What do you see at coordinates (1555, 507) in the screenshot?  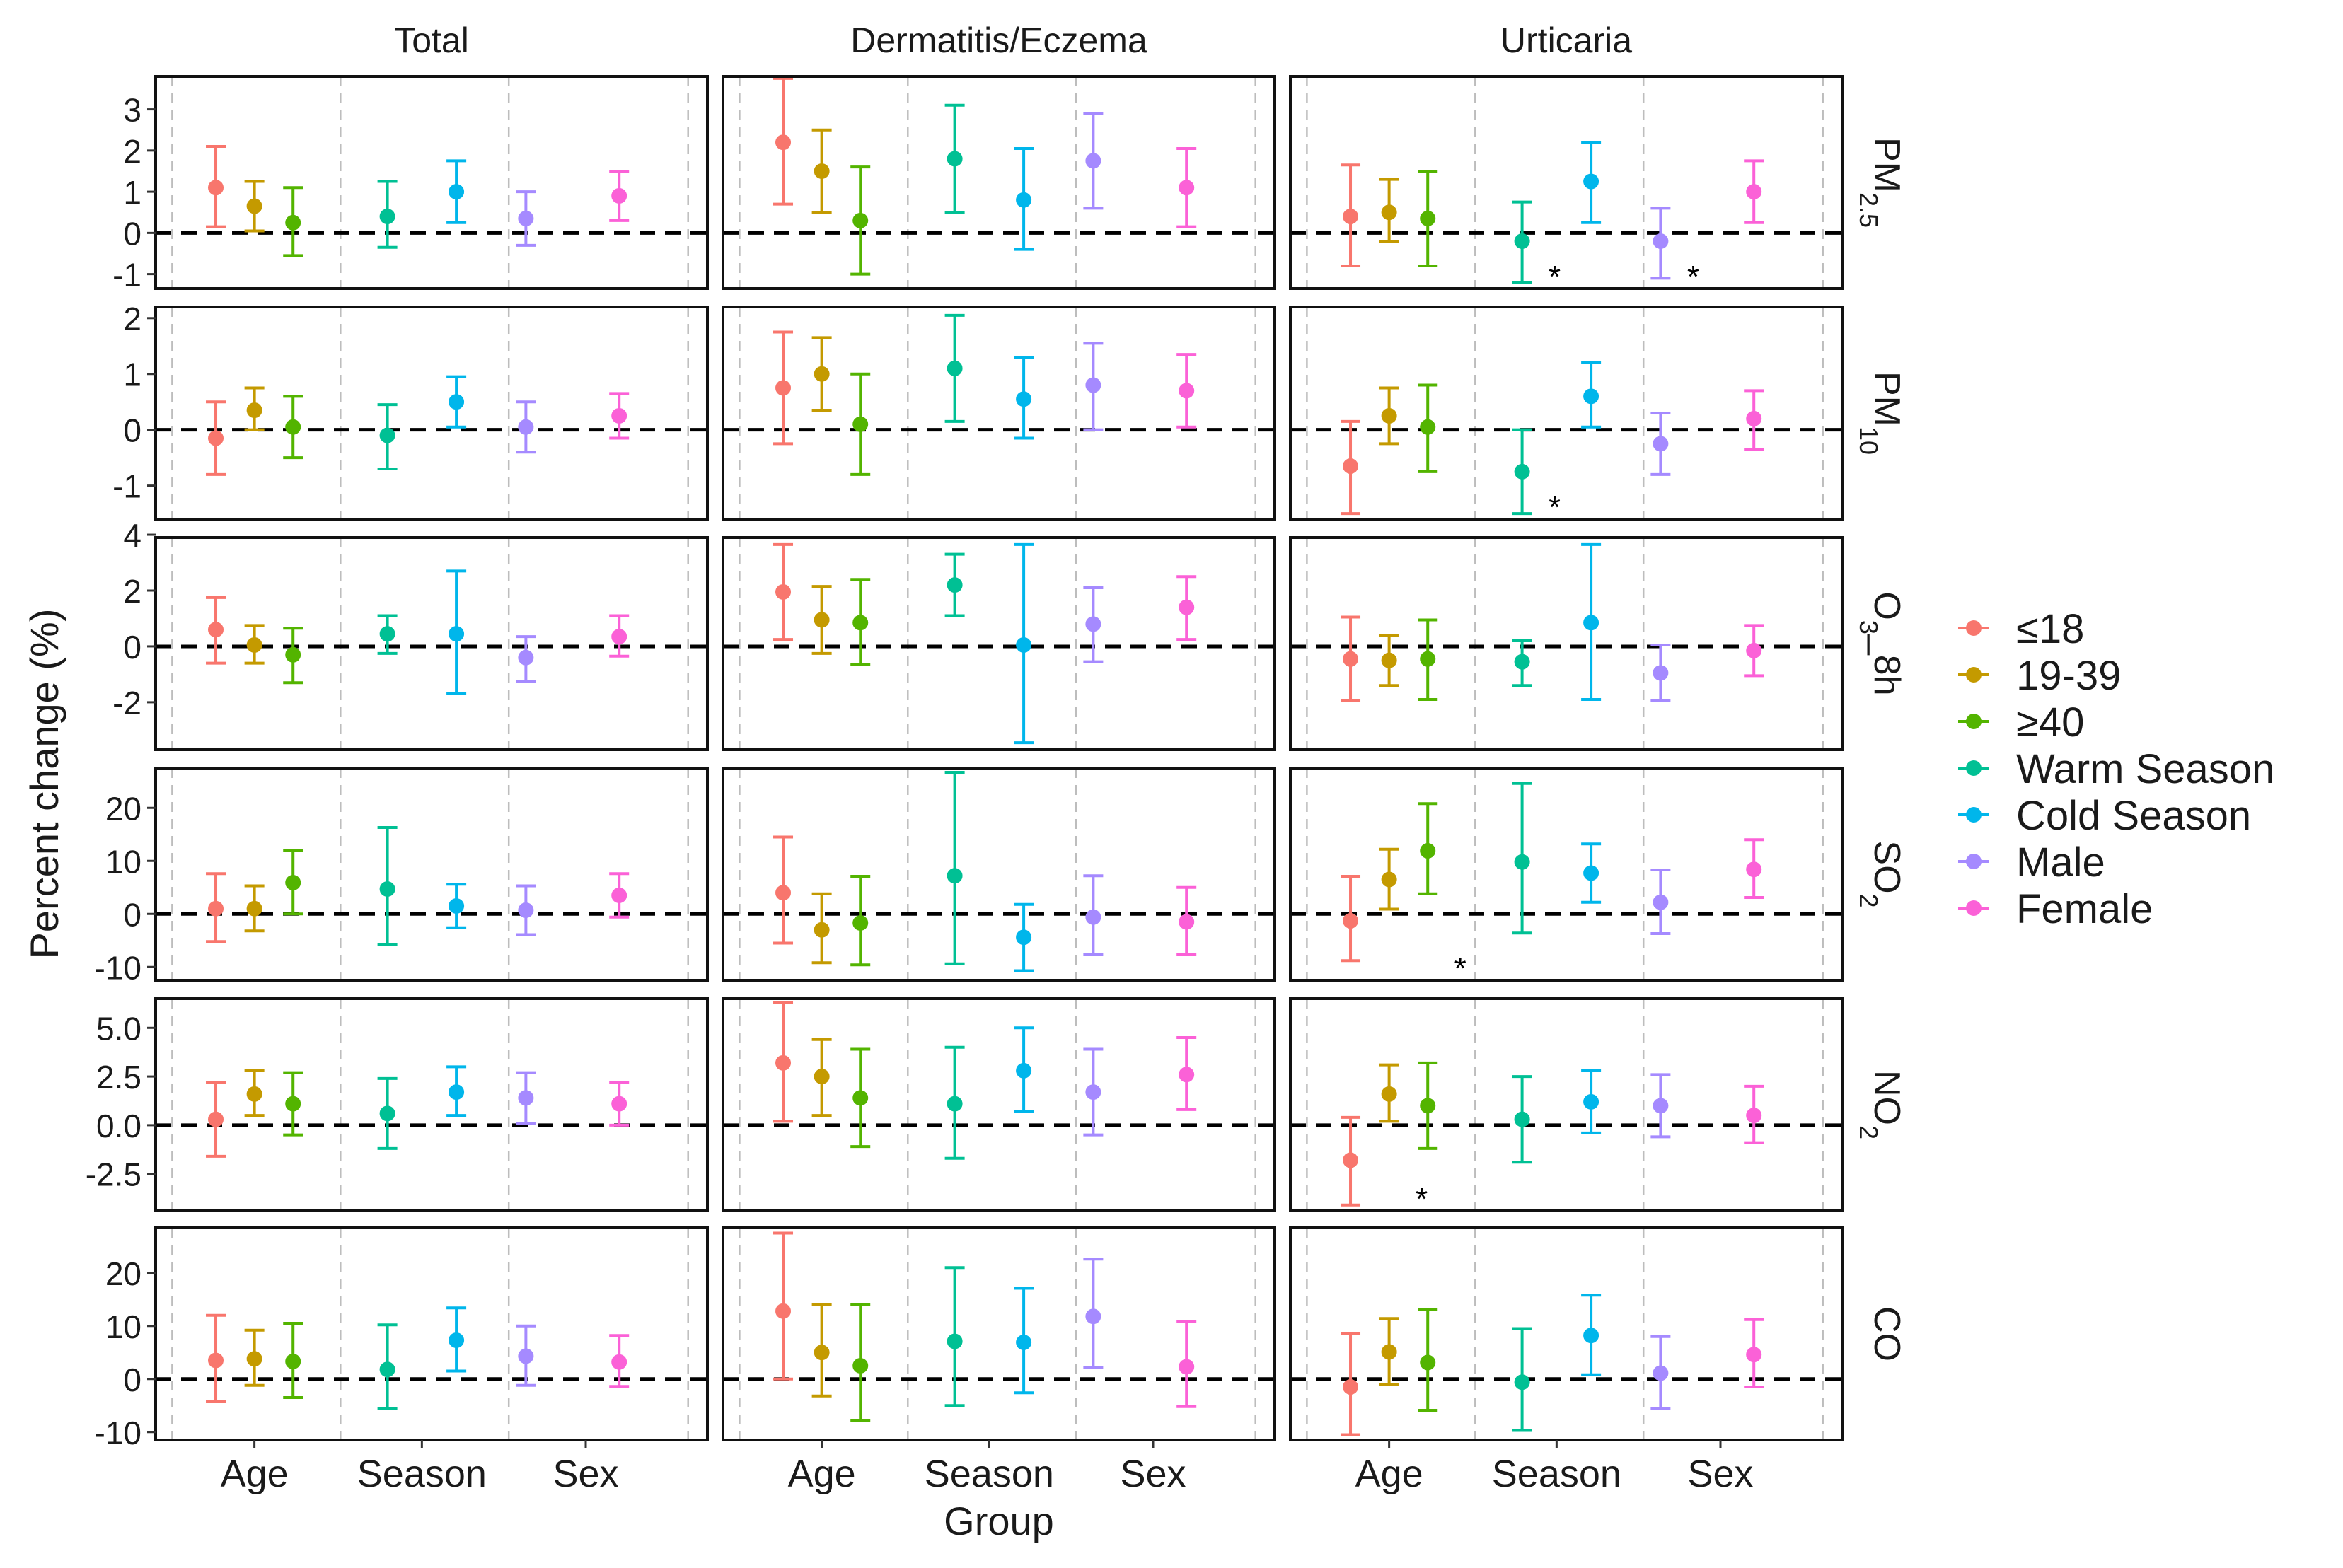 I see `significance-star: *` at bounding box center [1555, 507].